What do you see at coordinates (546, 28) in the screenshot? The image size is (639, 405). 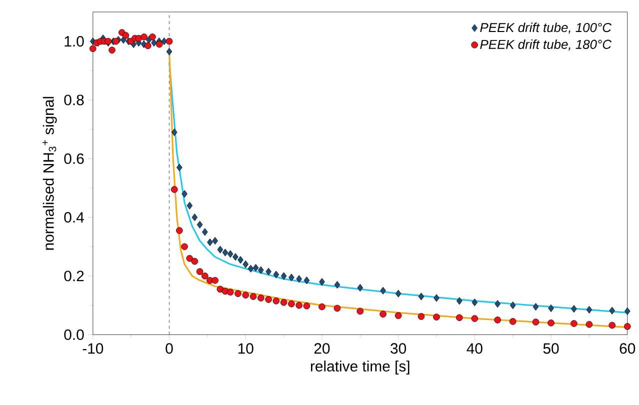 I see `legend-label: PEEK drift tube, 100°C` at bounding box center [546, 28].